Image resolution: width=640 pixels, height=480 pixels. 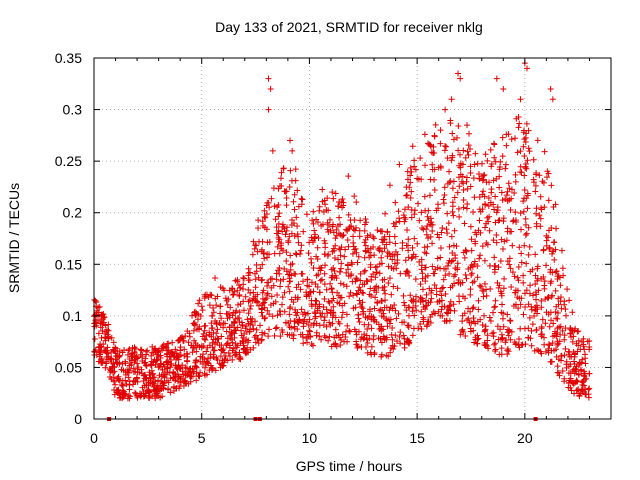 What do you see at coordinates (94, 438) in the screenshot?
I see `x-tick-label: 0` at bounding box center [94, 438].